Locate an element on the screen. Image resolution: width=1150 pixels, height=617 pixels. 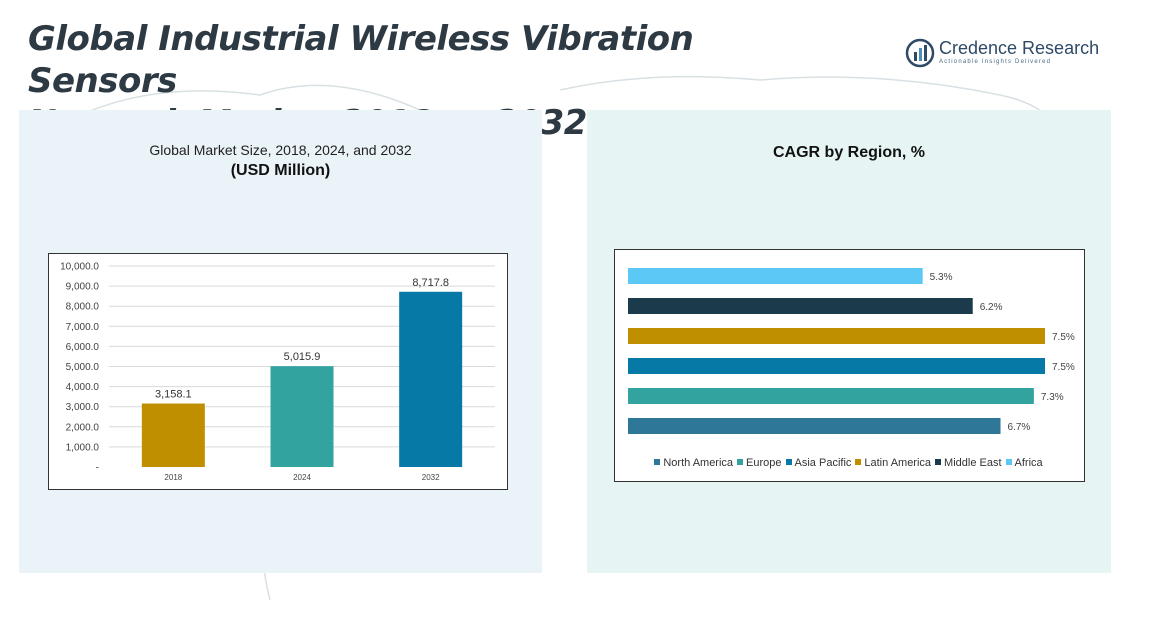
hbar-middle-east is located at coordinates (800, 306).